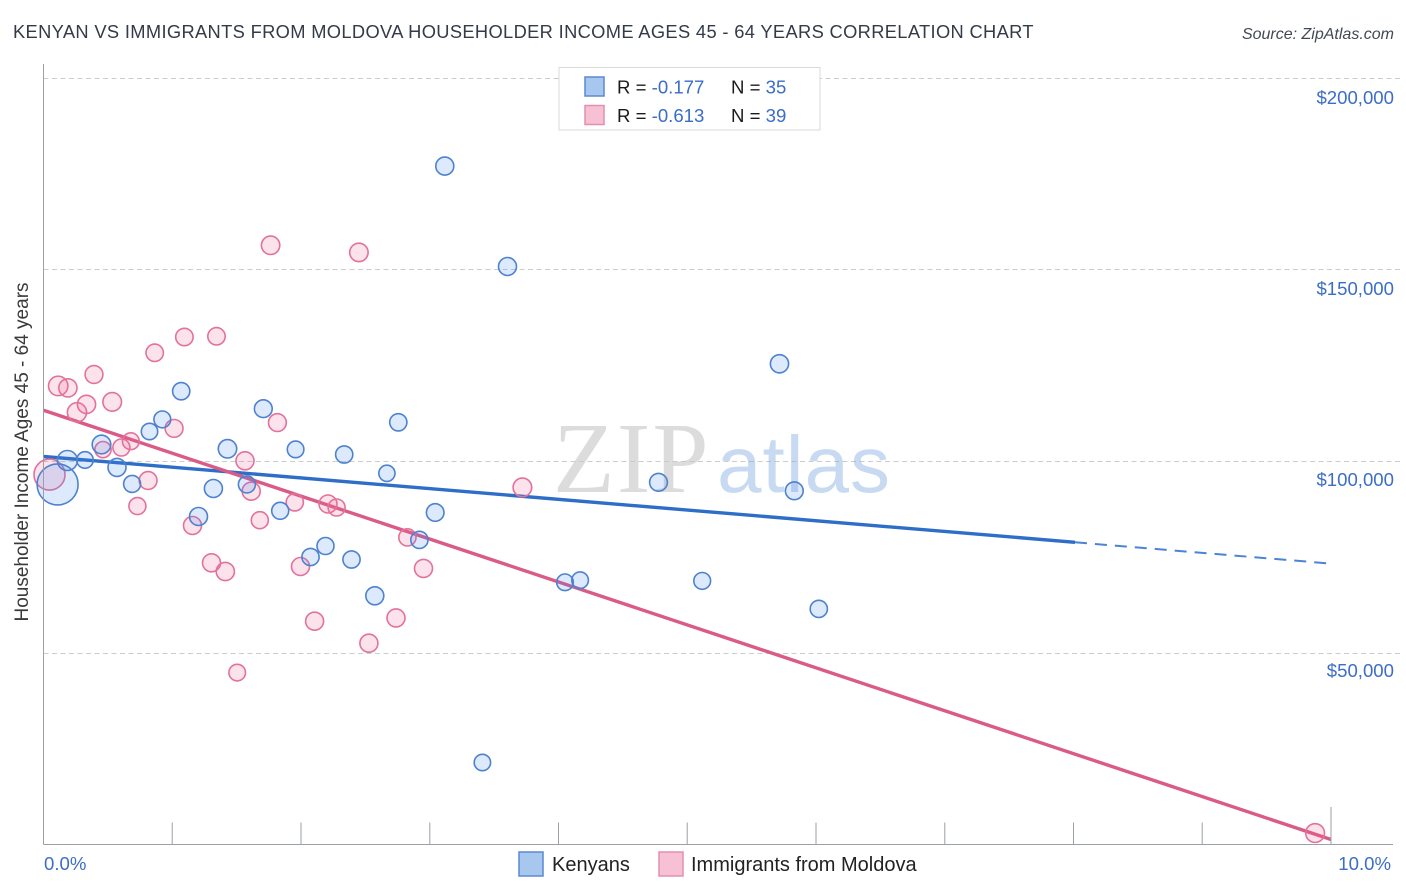 The width and height of the screenshot is (1406, 892). What do you see at coordinates (1355, 479) in the screenshot?
I see `svg-text: $100,000` at bounding box center [1355, 479].